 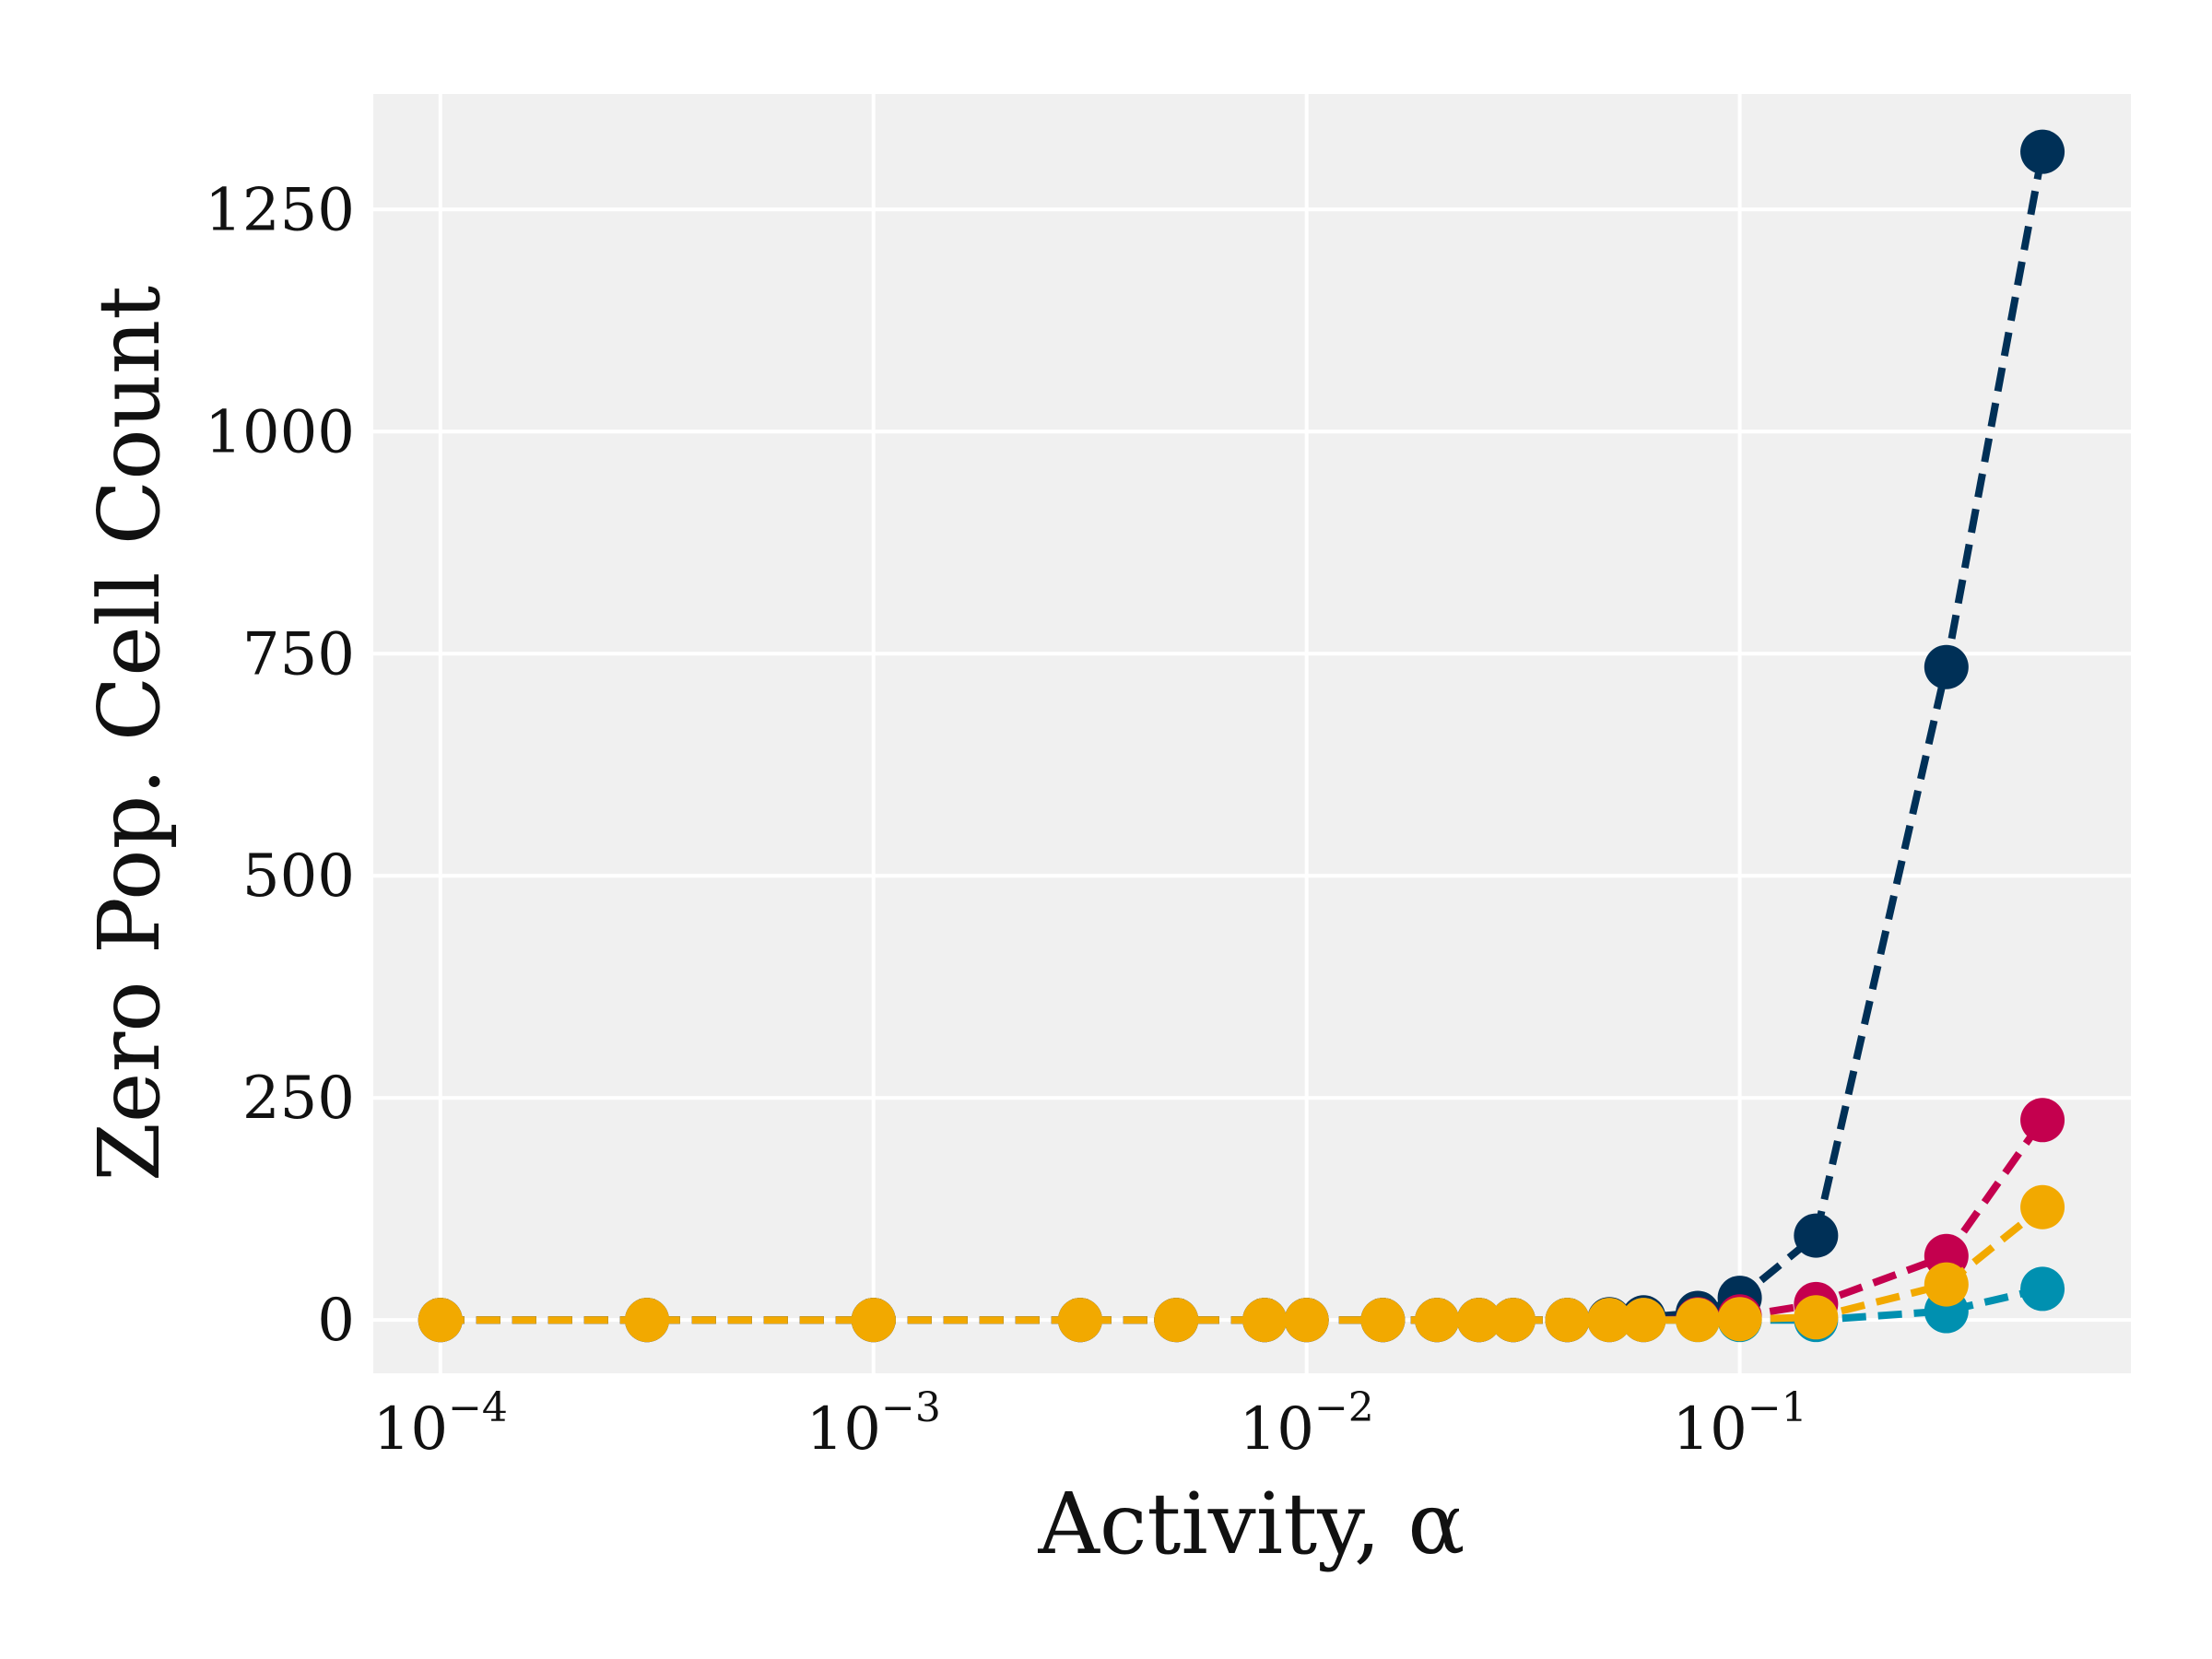 What do you see at coordinates (280, 765) in the screenshot?
I see `y-tick-labels: 0 250 500 750 1000 1250` at bounding box center [280, 765].